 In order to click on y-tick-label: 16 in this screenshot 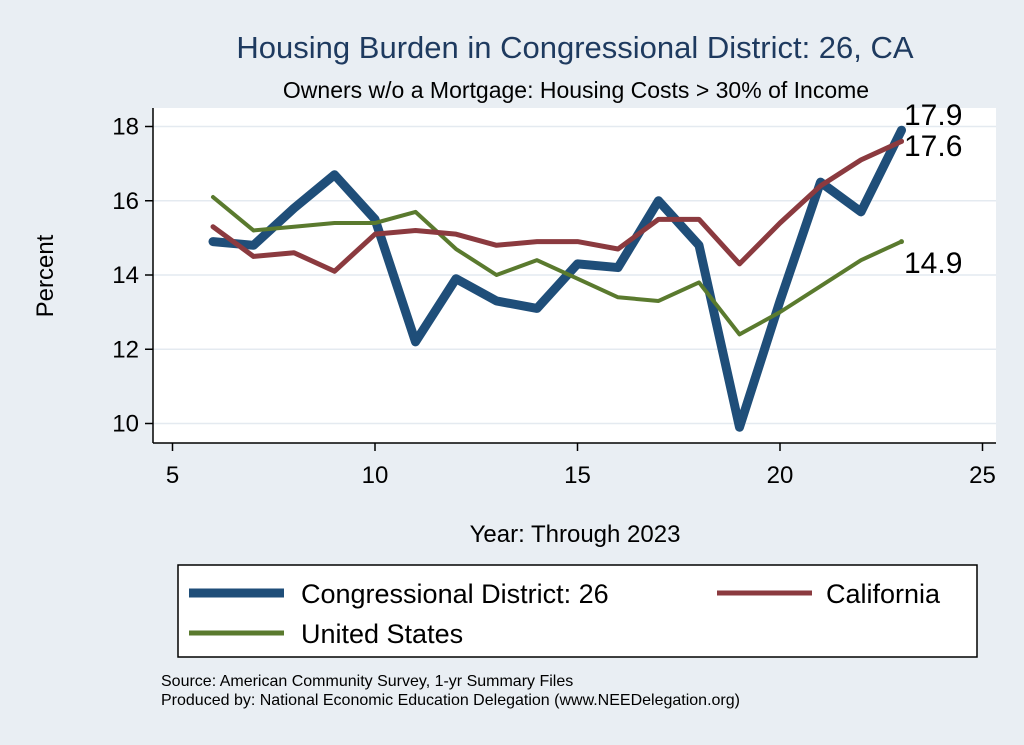, I will do `click(125, 201)`.